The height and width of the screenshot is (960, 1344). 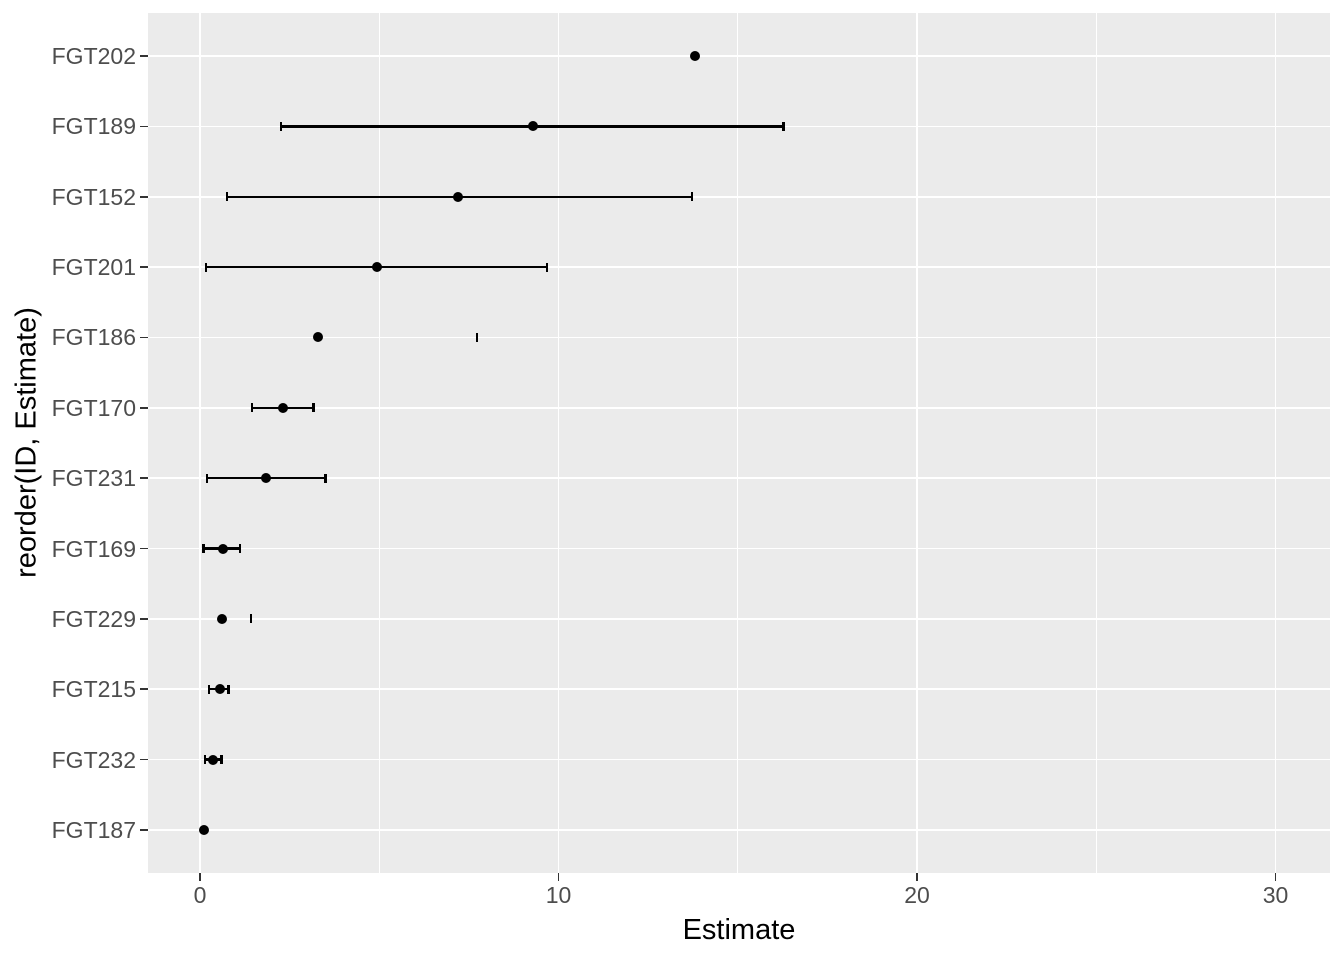 I want to click on error-bar-cap-high-FGT186, so click(x=476, y=337).